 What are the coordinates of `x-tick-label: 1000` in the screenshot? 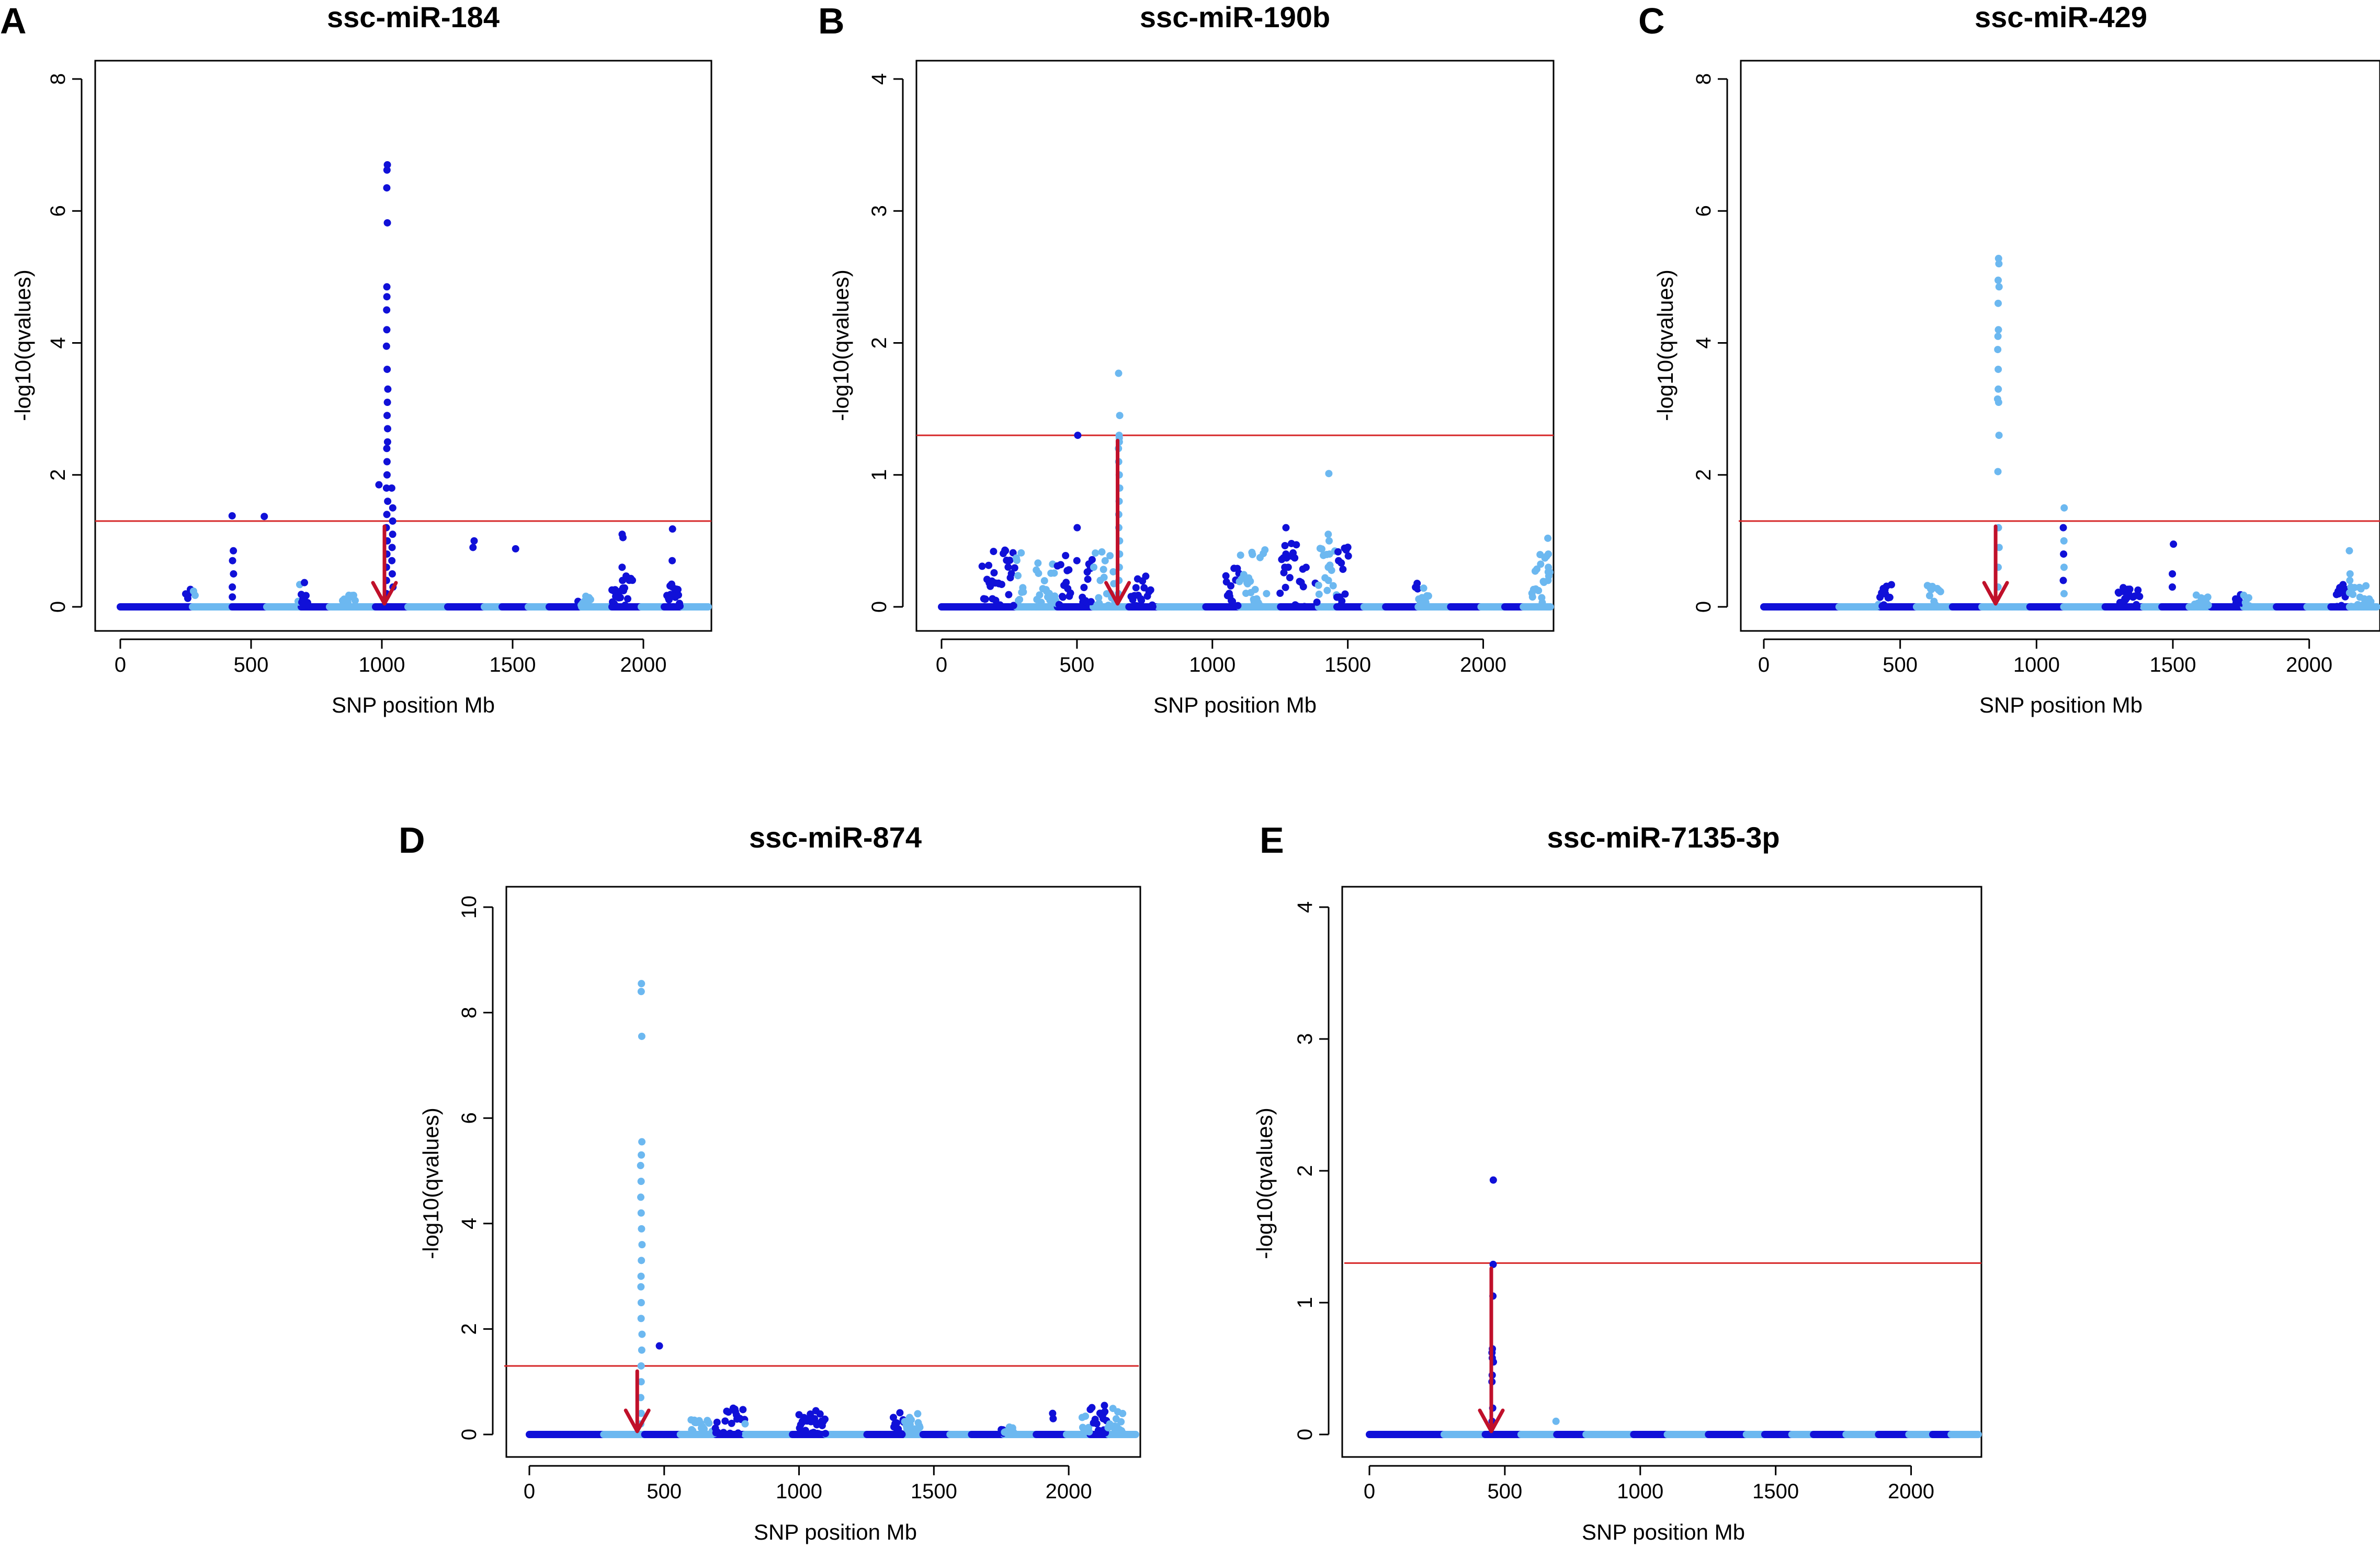 It's located at (1213, 664).